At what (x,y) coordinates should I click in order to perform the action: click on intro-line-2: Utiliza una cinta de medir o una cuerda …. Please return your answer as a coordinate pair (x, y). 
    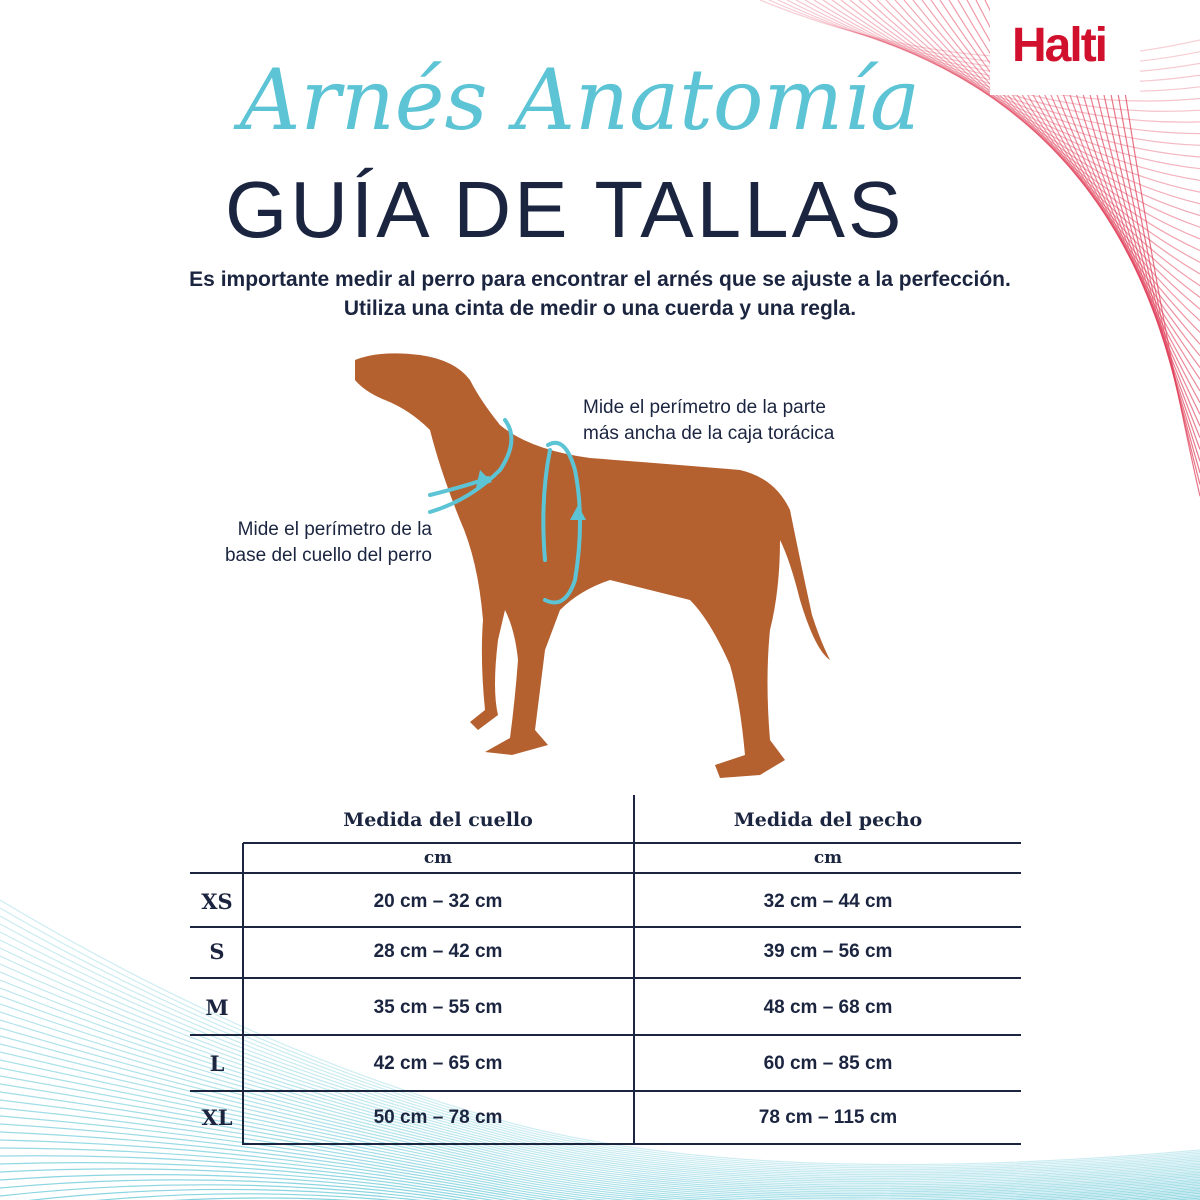
    Looking at the image, I should click on (600, 308).